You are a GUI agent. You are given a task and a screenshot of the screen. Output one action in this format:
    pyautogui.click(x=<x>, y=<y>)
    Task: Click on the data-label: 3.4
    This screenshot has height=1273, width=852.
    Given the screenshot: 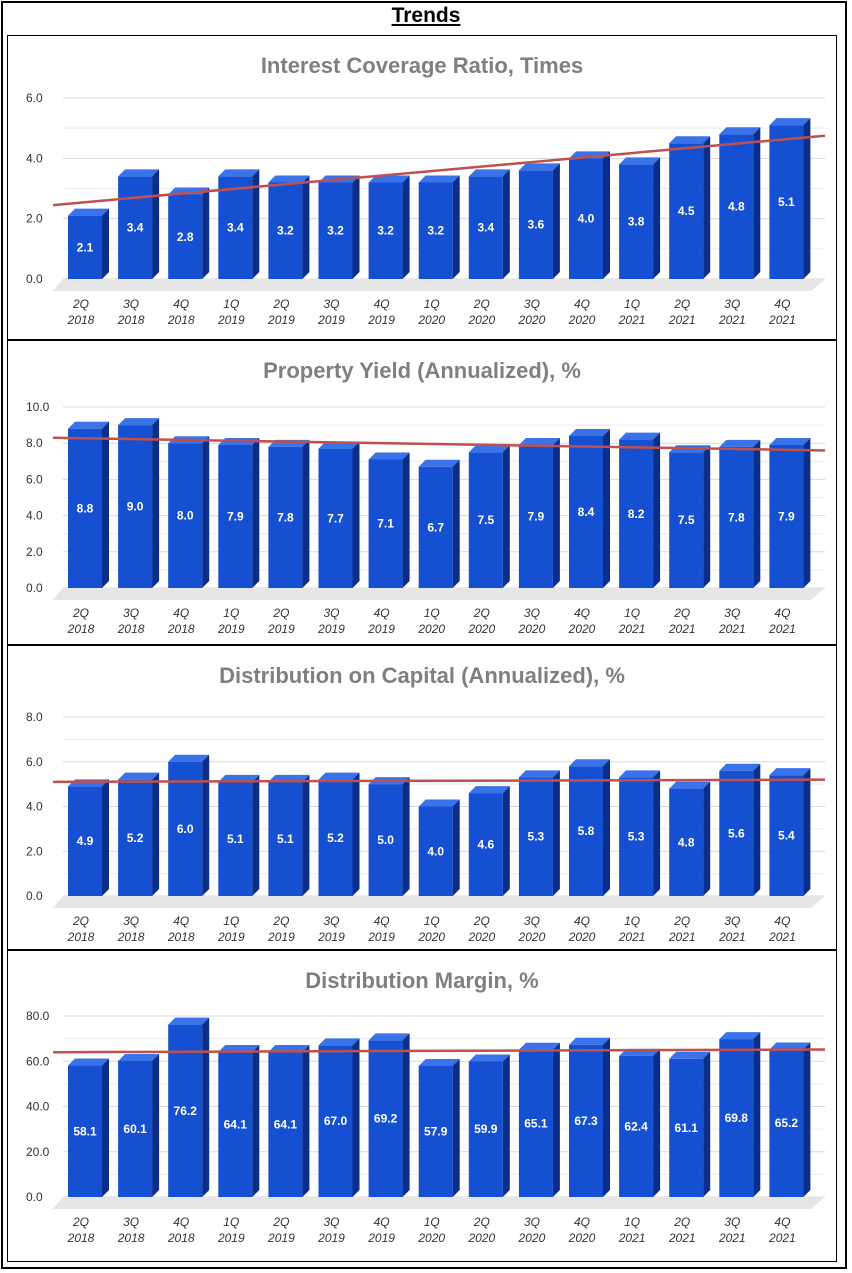 What is the action you would take?
    pyautogui.click(x=485, y=228)
    